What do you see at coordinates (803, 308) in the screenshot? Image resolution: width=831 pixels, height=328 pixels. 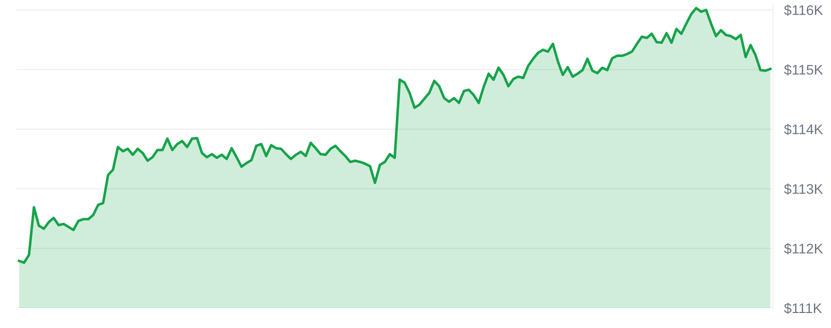 I see `y-tick-label: $111K` at bounding box center [803, 308].